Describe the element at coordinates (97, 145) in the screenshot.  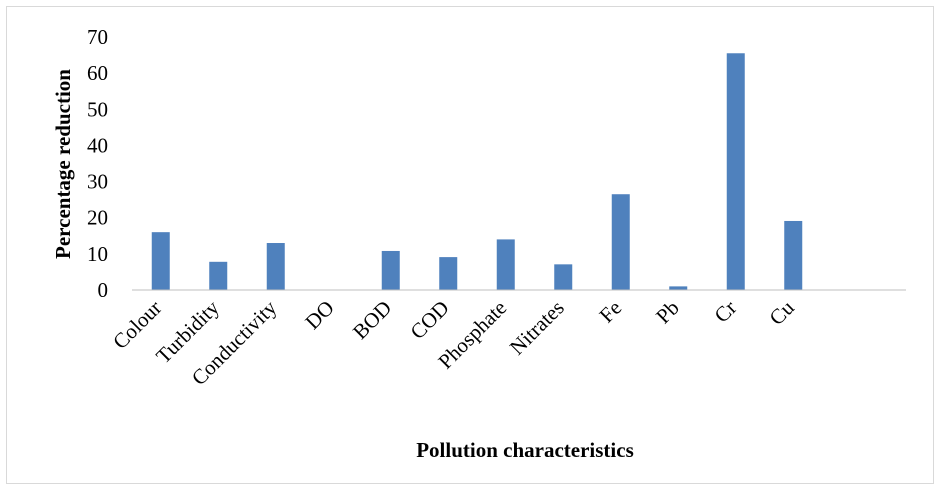
I see `y-tick-label: 40` at that location.